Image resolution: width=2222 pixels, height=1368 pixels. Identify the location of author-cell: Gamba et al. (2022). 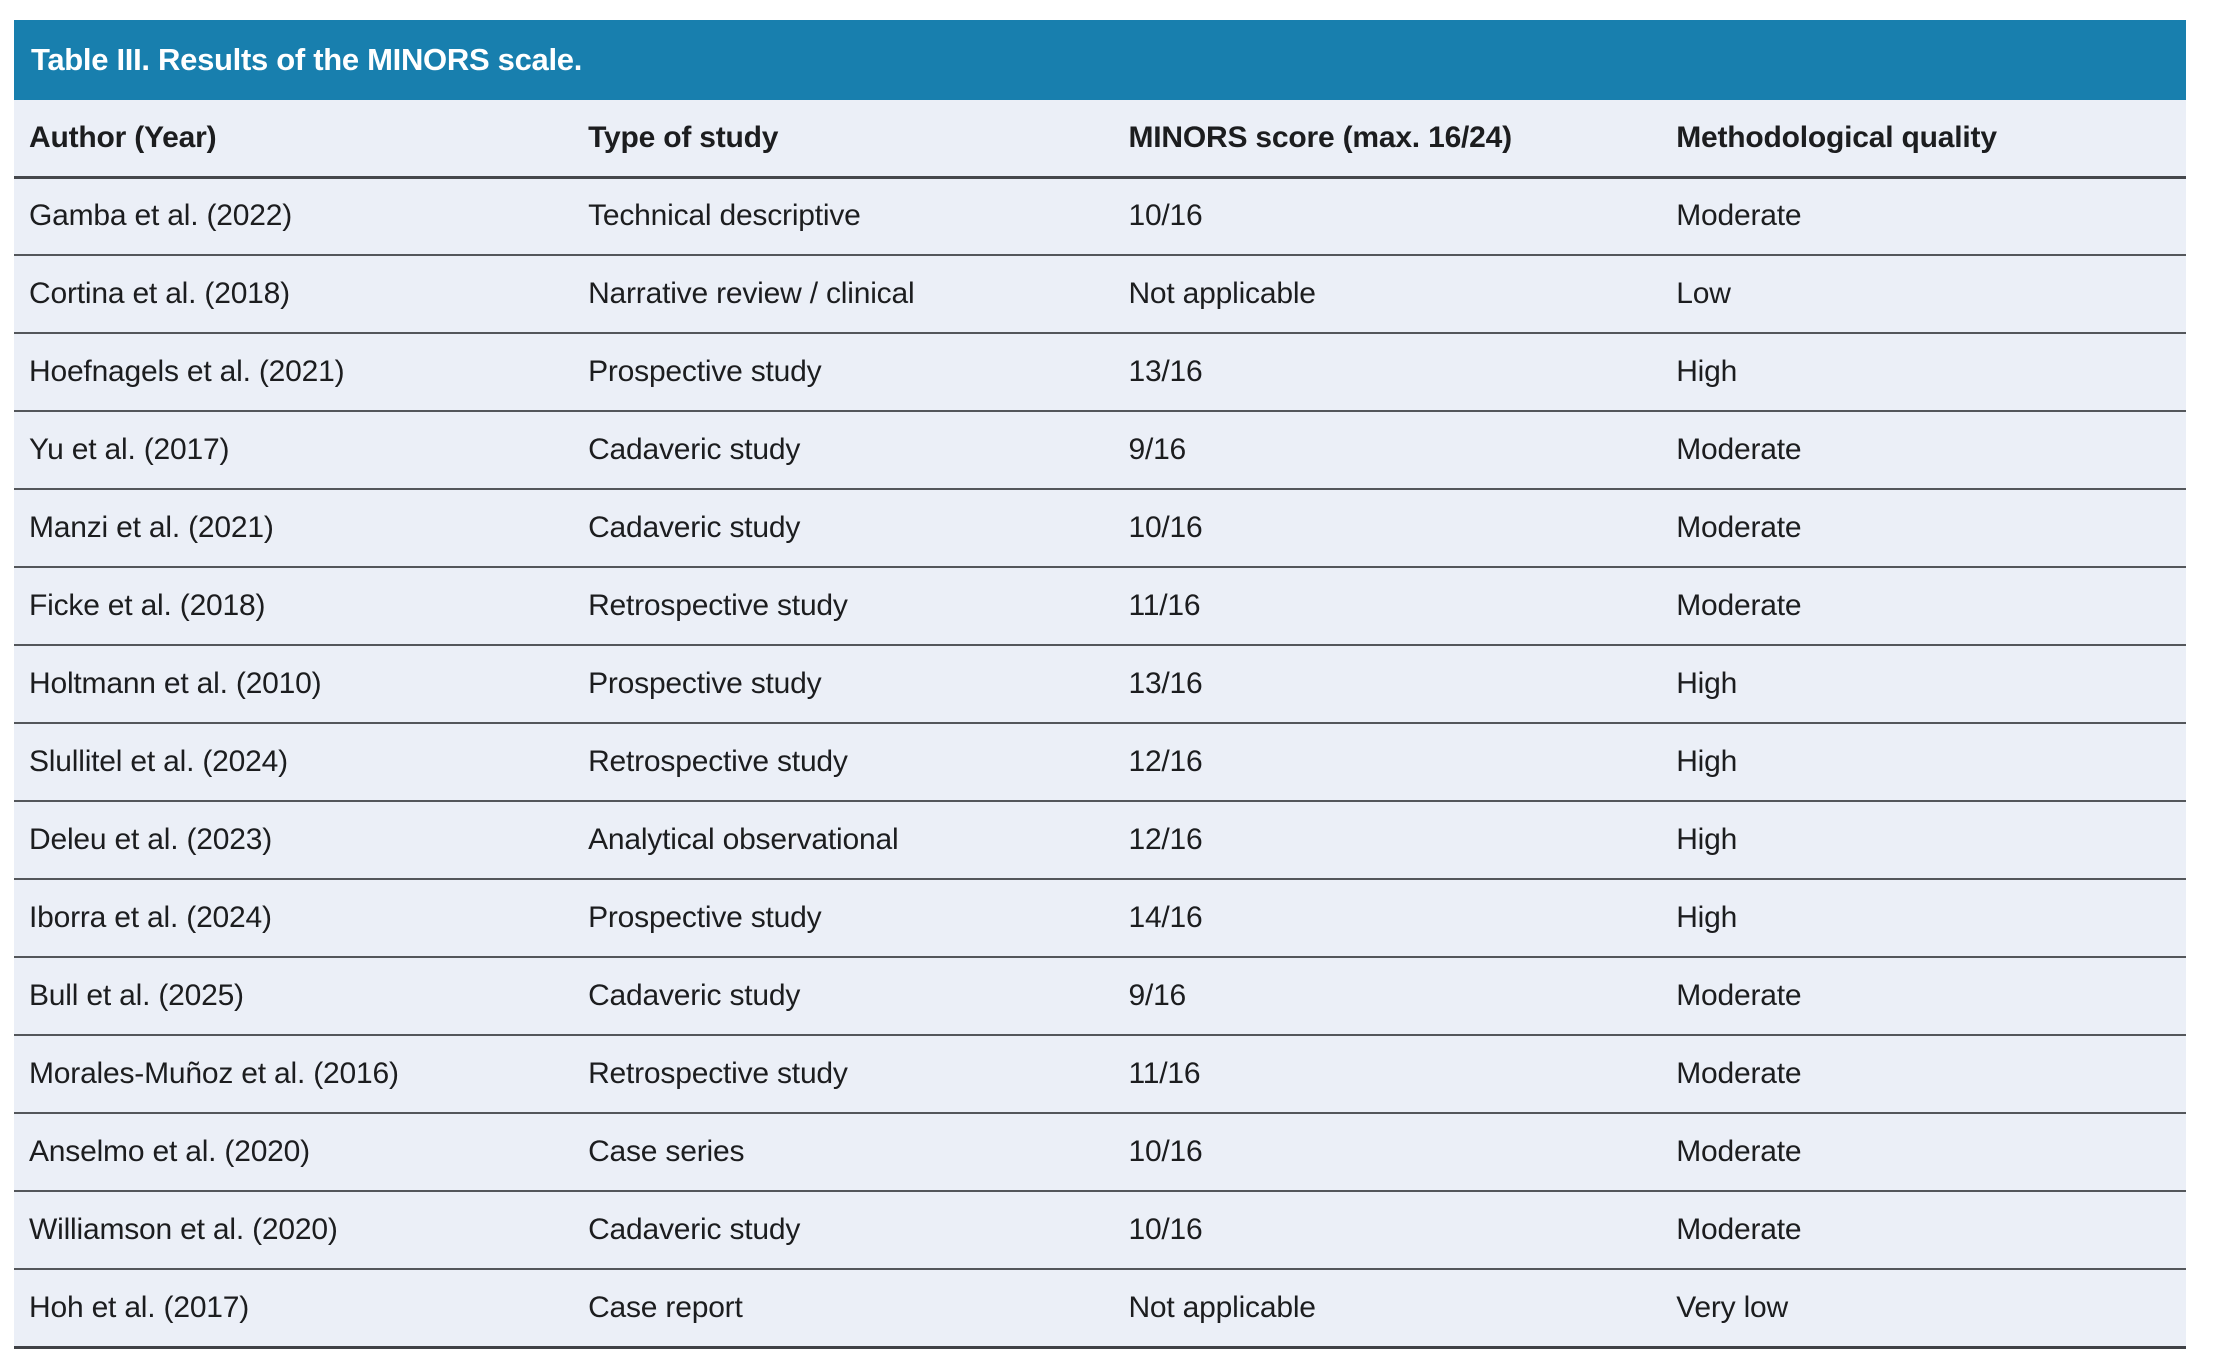
(294, 216).